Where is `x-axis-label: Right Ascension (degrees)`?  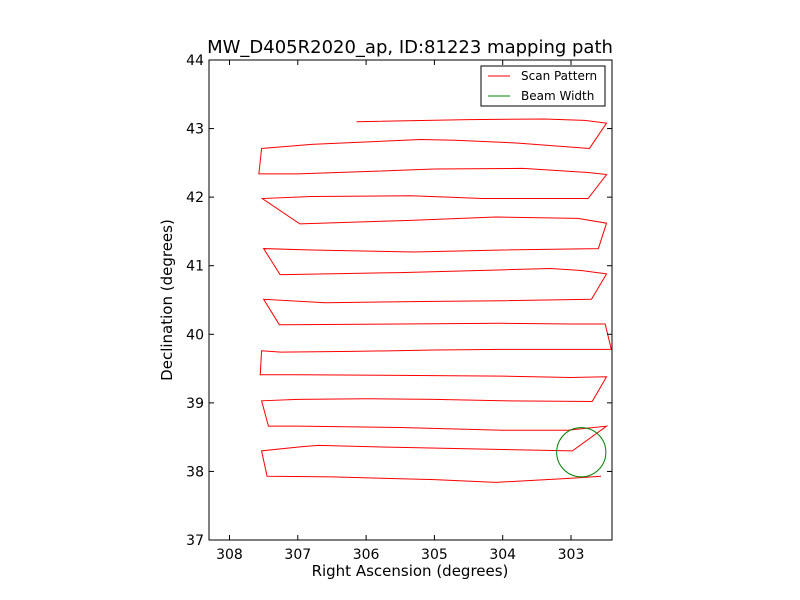 x-axis-label: Right Ascension (degrees) is located at coordinates (410, 571).